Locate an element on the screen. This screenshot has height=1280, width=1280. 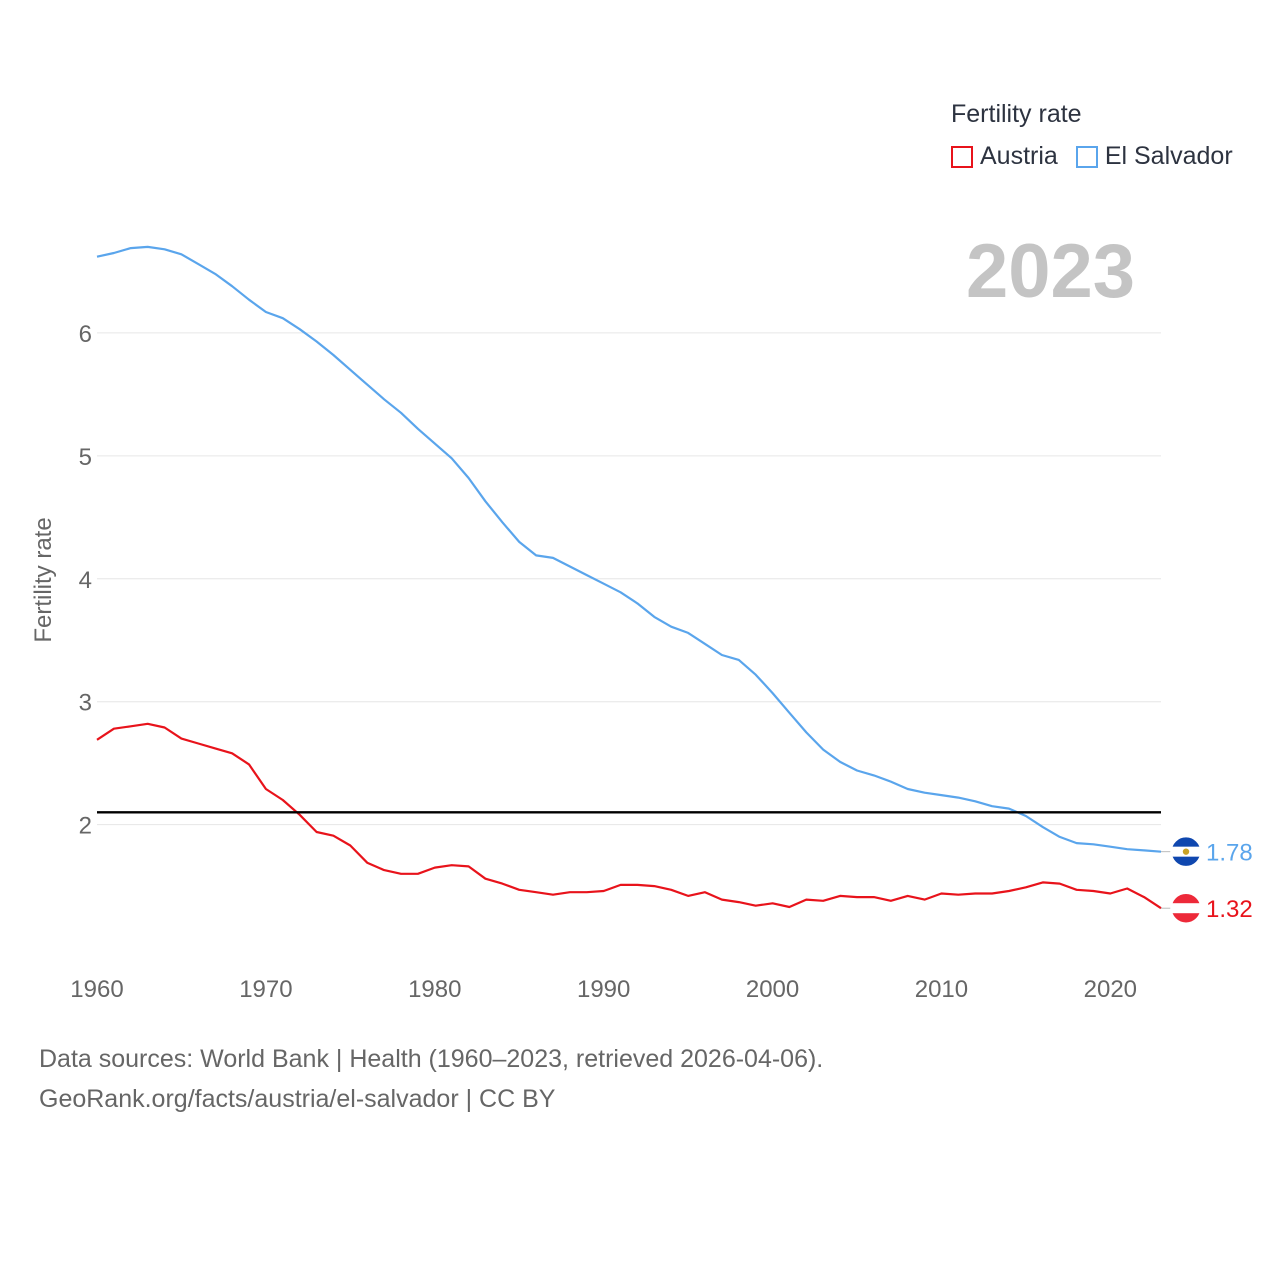
legend-item-austria: Austria is located at coordinates (1004, 156).